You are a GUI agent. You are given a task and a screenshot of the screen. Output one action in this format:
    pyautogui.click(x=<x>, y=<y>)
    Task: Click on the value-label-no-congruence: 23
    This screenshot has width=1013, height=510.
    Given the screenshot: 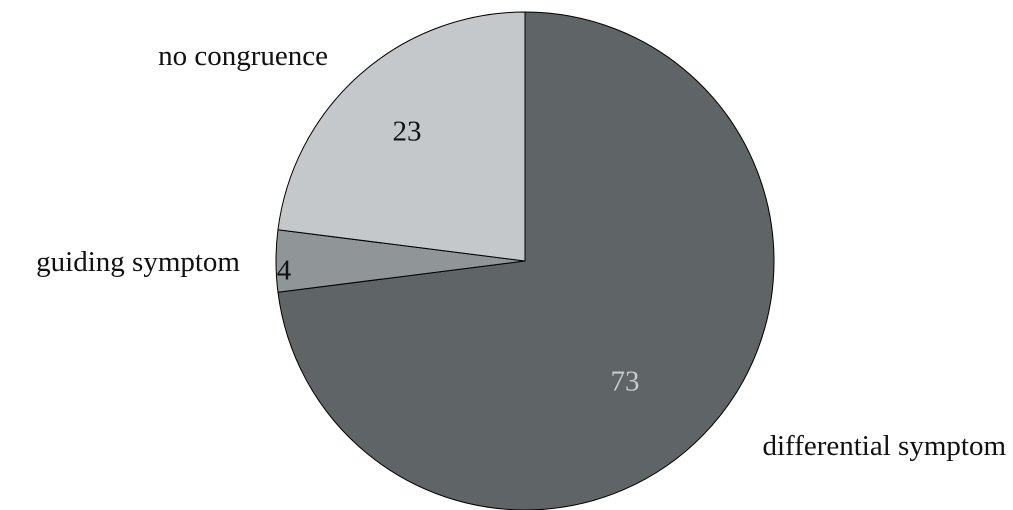 What is the action you would take?
    pyautogui.click(x=407, y=132)
    